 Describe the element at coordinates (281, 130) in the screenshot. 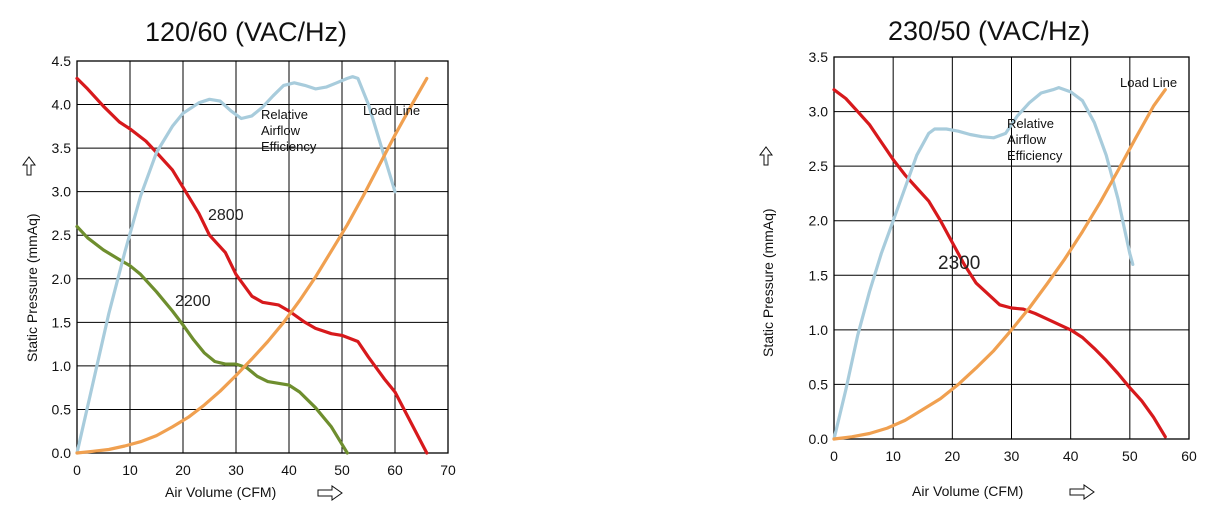

I see `left-annotation-line-2: Airflow` at that location.